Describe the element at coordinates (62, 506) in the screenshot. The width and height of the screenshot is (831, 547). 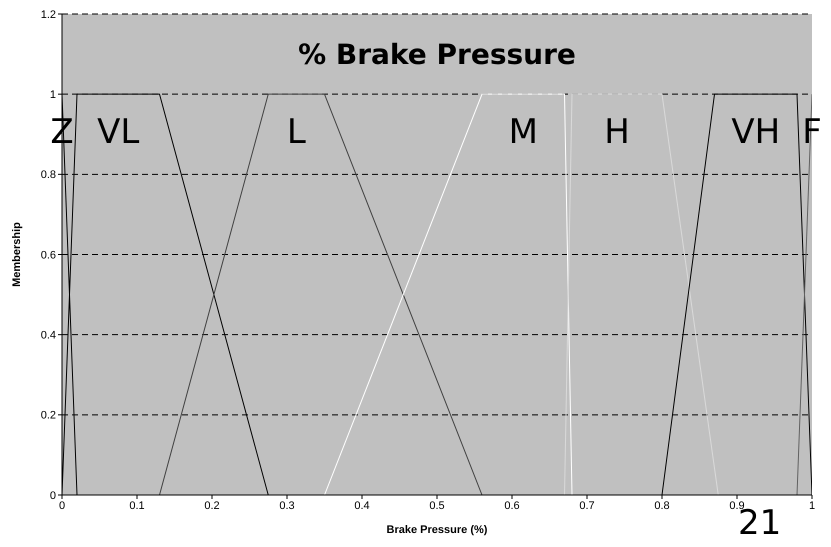
I see `x-tick-label: 0` at that location.